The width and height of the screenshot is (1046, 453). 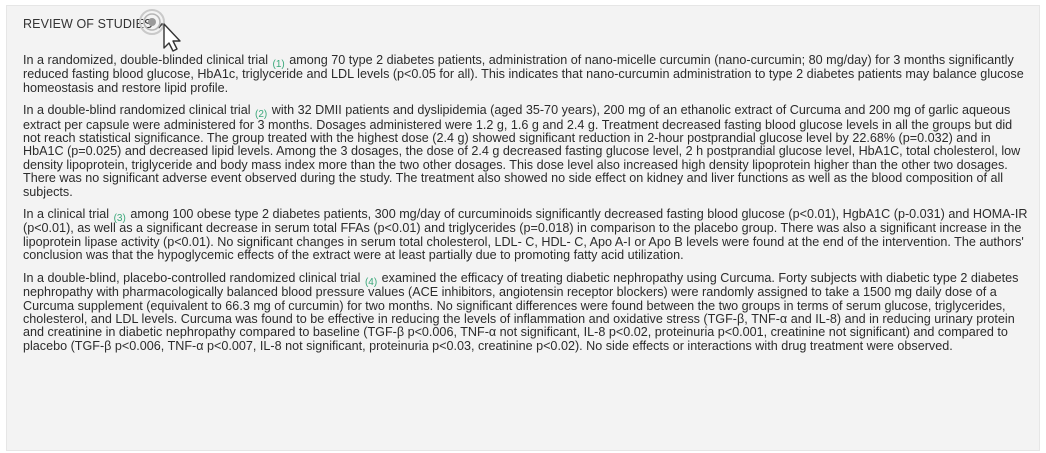 What do you see at coordinates (161, 31) in the screenshot?
I see `pointer-cursor-icon` at bounding box center [161, 31].